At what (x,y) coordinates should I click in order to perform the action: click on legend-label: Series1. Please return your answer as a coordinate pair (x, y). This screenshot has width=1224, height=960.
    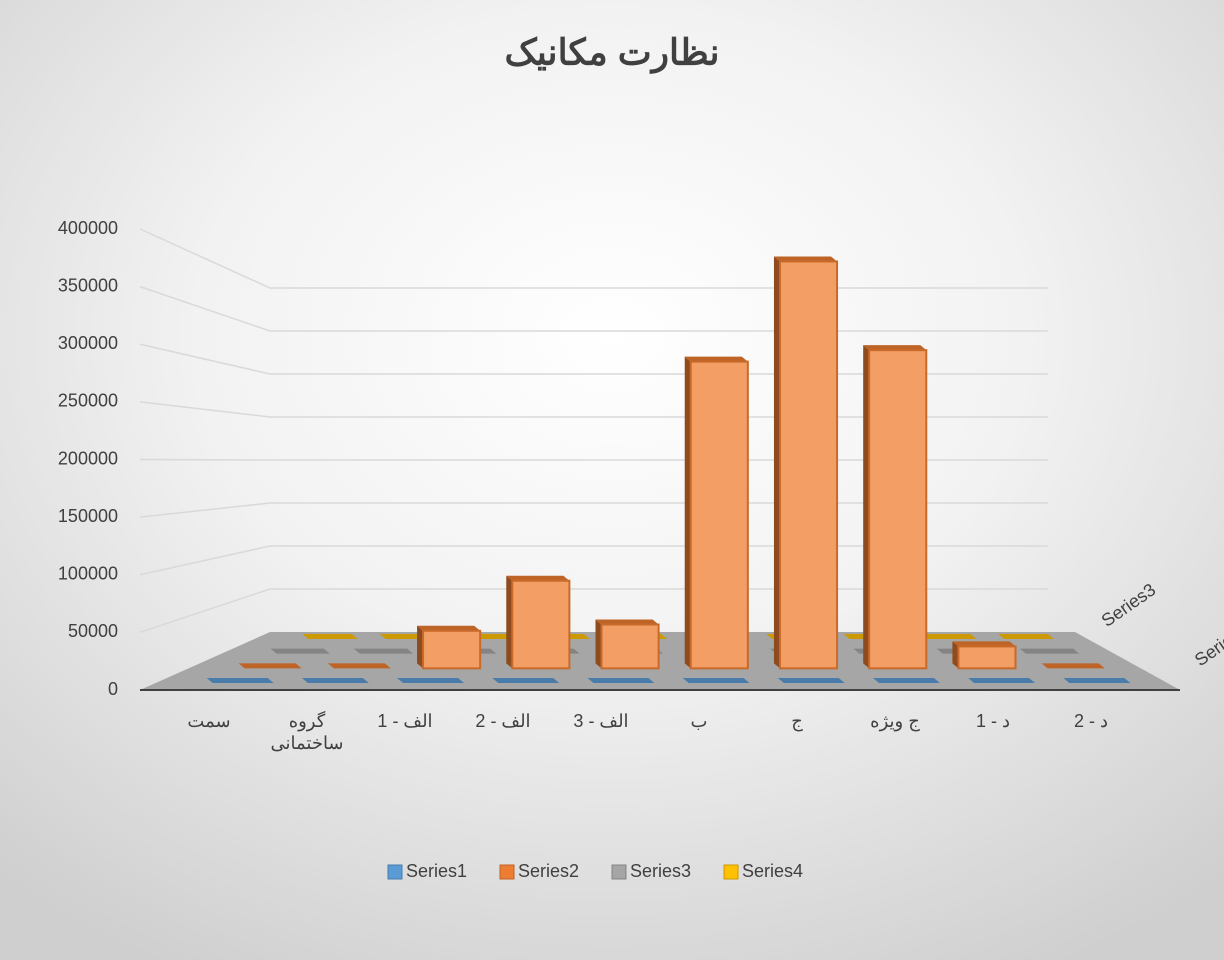
    Looking at the image, I should click on (436, 871).